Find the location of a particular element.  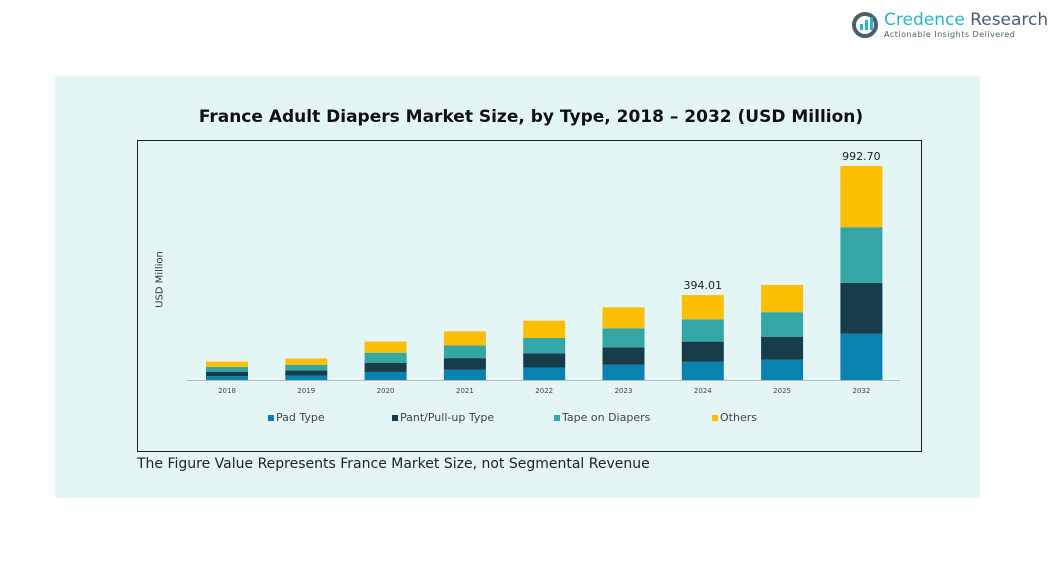

data-label: 394.01 is located at coordinates (703, 285).